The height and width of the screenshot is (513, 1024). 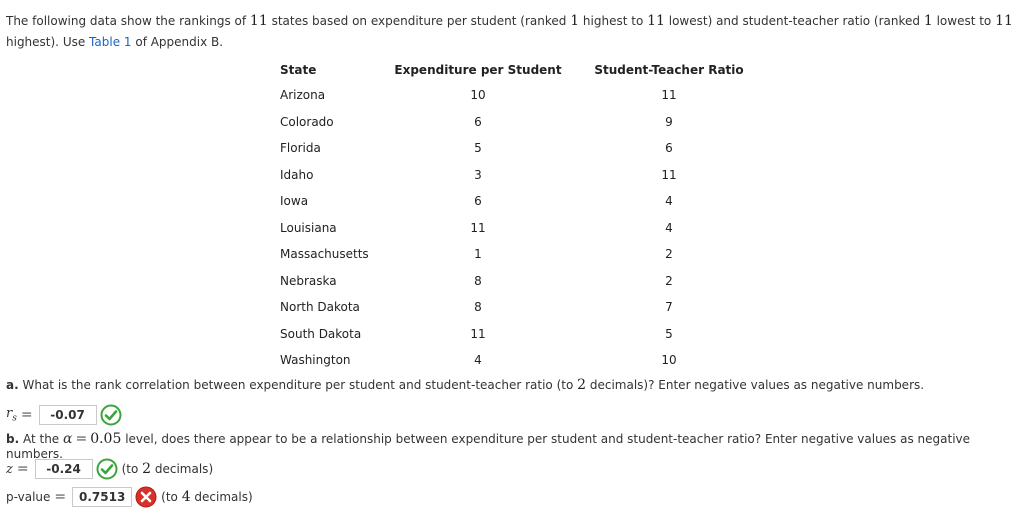 I want to click on table-row: Massachusetts 1 2, so click(x=517, y=254).